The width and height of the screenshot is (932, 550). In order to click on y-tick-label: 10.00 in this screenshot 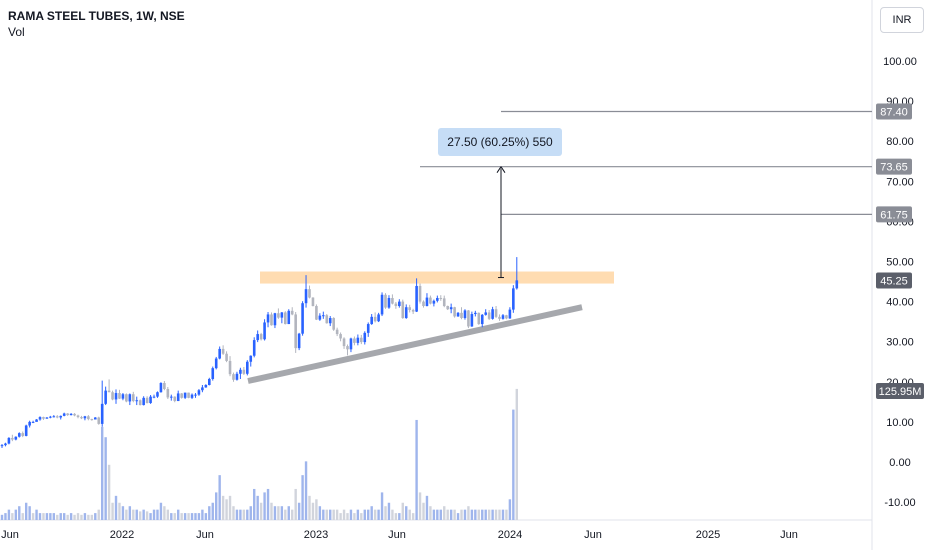, I will do `click(900, 423)`.